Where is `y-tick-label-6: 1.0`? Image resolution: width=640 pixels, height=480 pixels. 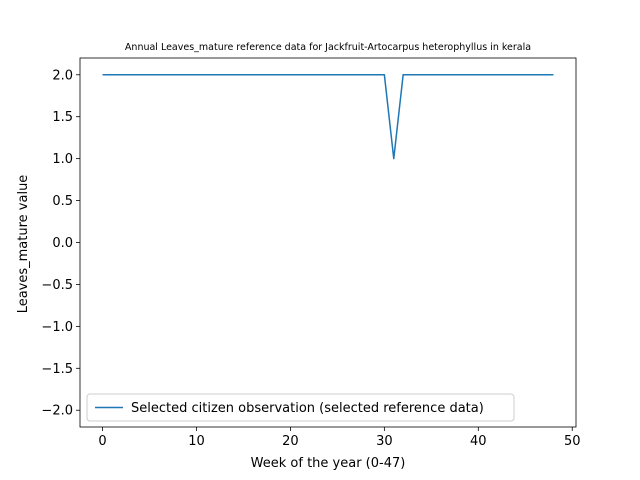 y-tick-label-6: 1.0 is located at coordinates (62, 159).